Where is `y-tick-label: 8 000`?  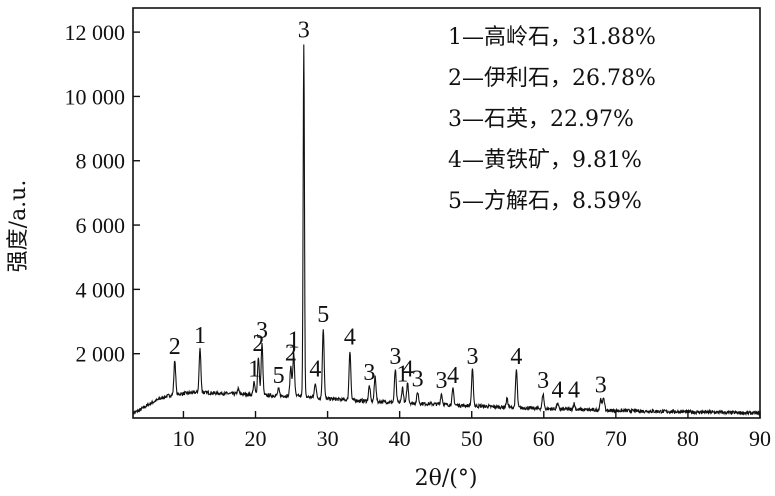 y-tick-label: 8 000 is located at coordinates (101, 161).